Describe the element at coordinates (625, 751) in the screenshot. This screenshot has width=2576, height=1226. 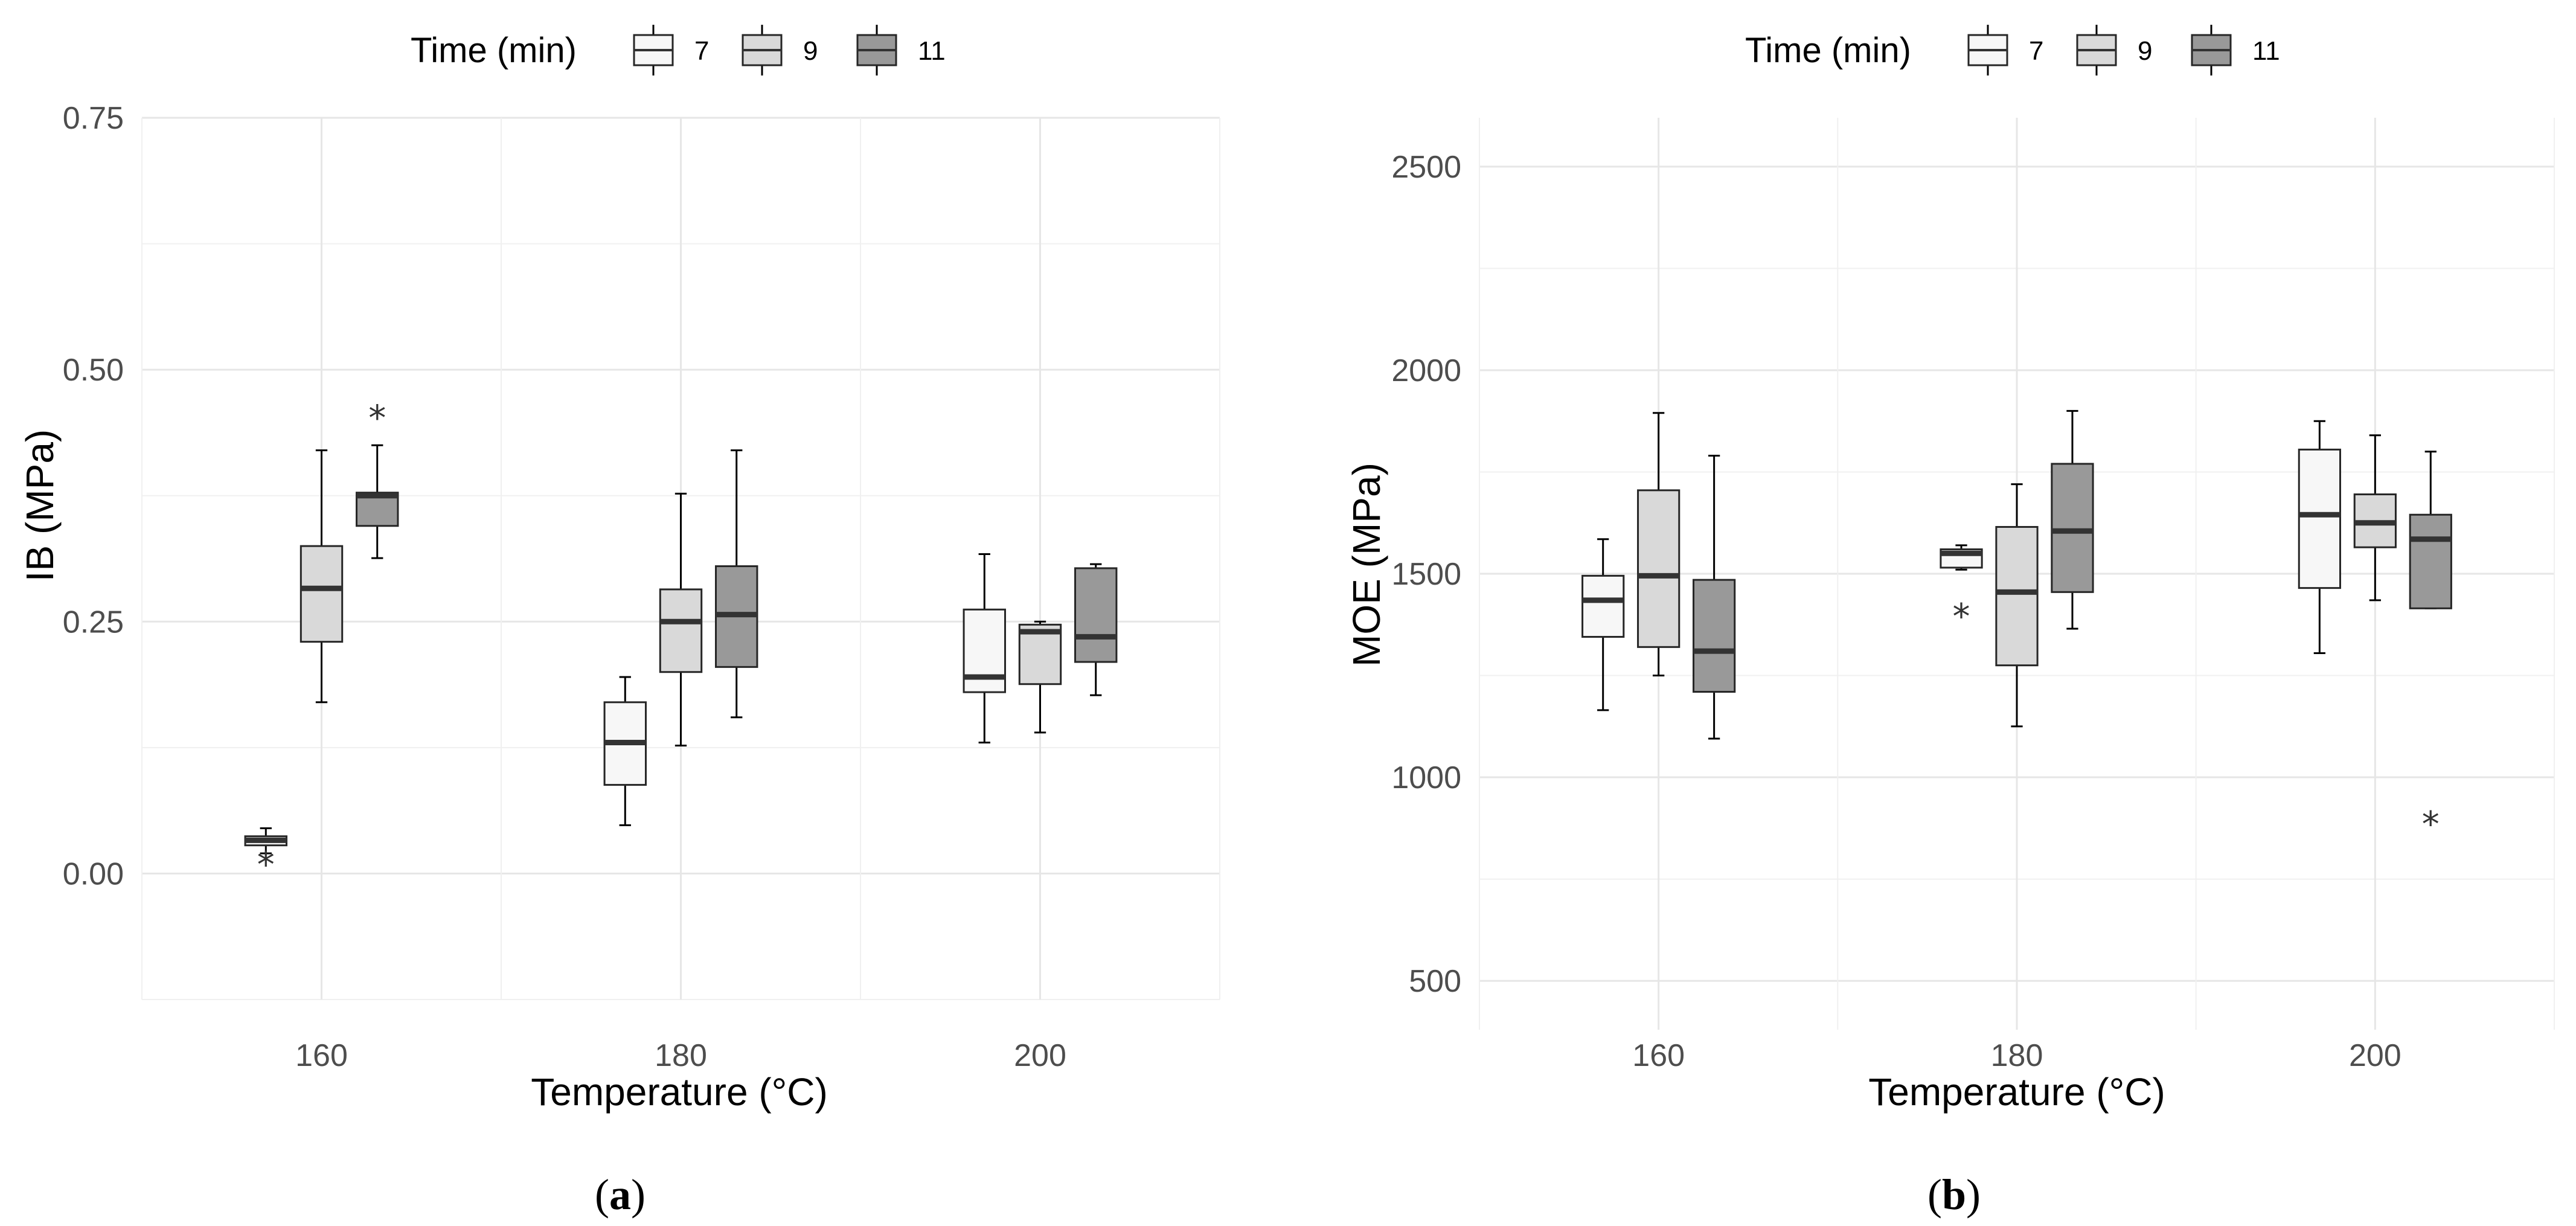
I see `boxplot-180-7min` at that location.